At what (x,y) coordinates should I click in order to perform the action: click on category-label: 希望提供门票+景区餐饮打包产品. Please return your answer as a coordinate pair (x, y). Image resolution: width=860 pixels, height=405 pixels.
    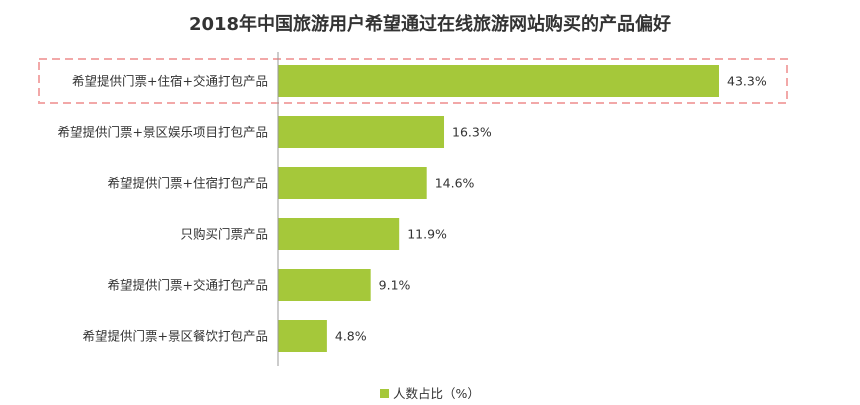
    Looking at the image, I should click on (175, 336).